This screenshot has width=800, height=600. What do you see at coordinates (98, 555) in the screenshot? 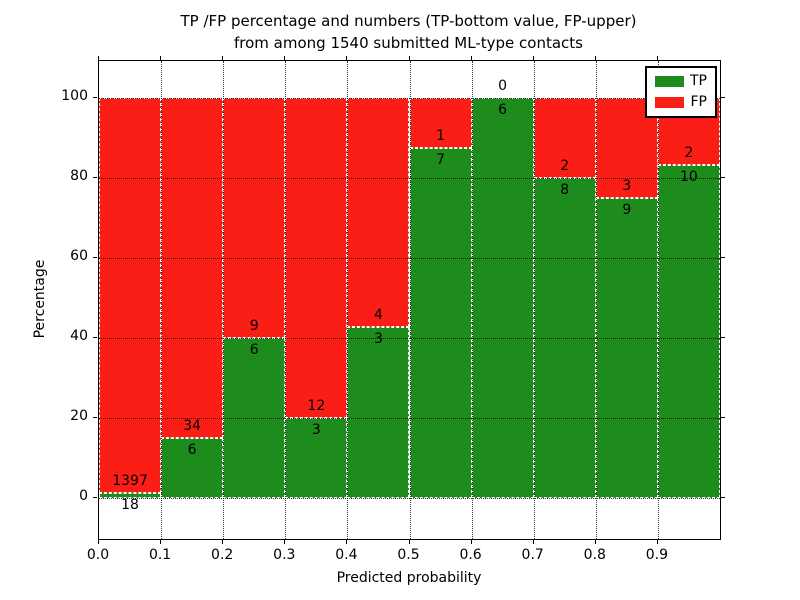
I see `x-tick-label: 0.0` at bounding box center [98, 555].